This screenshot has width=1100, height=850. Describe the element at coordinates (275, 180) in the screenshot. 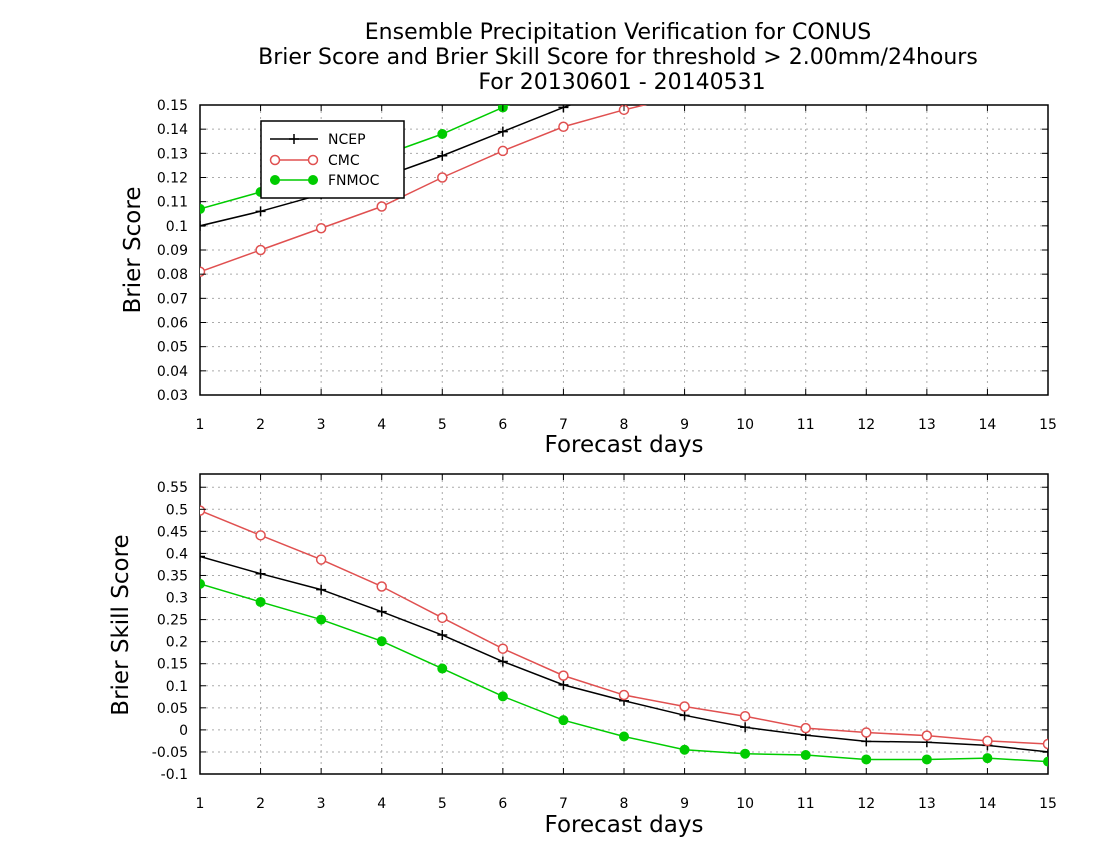

I see `legend-marker-fnmoc-left` at that location.